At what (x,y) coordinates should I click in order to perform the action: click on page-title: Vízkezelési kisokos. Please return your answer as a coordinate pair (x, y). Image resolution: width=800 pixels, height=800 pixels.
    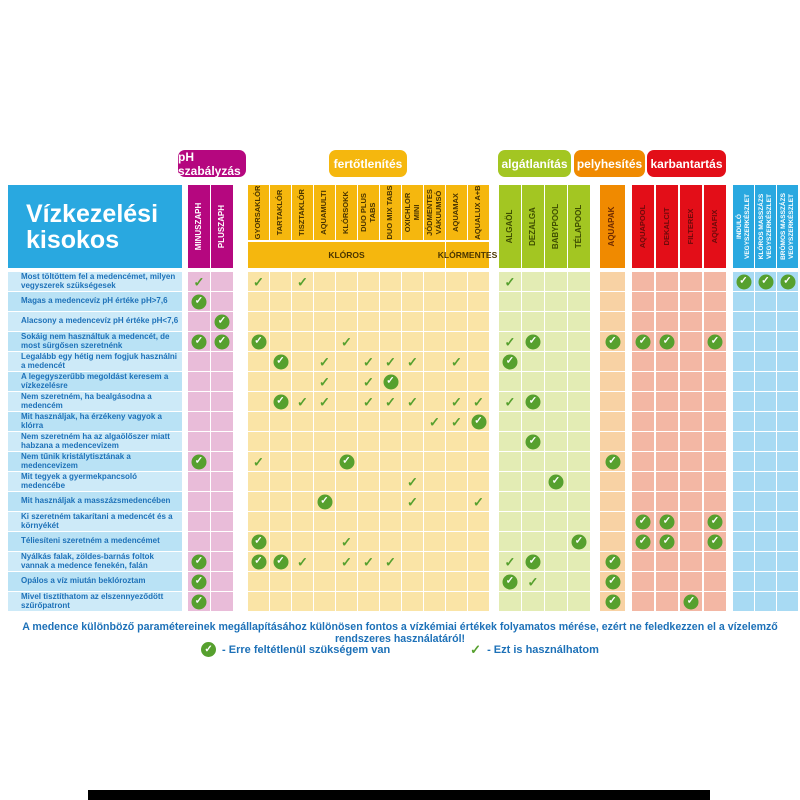
    Looking at the image, I should click on (95, 226).